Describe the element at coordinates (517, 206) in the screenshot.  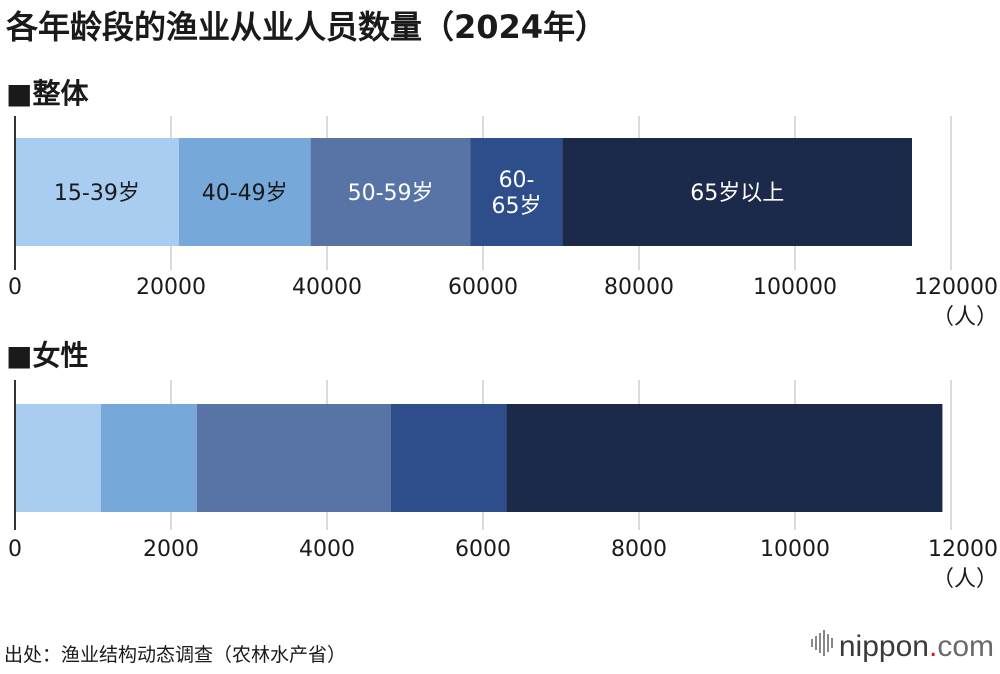
I see `bar-label: 65岁` at that location.